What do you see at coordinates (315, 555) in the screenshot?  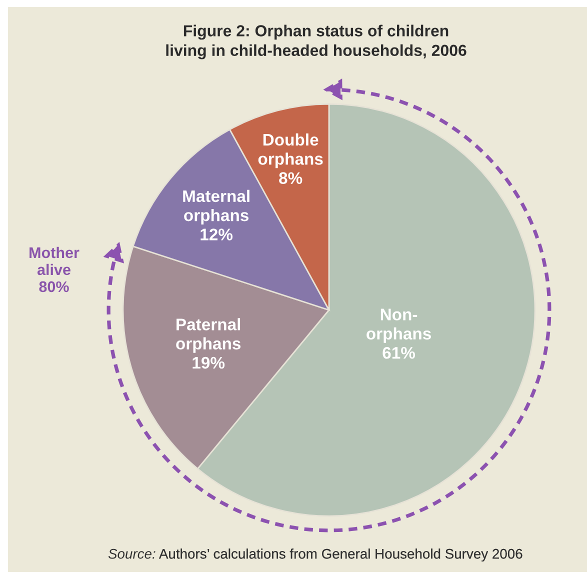 I see `source-note: Source: Authors’ calculations from General Household Survey 2006` at bounding box center [315, 555].